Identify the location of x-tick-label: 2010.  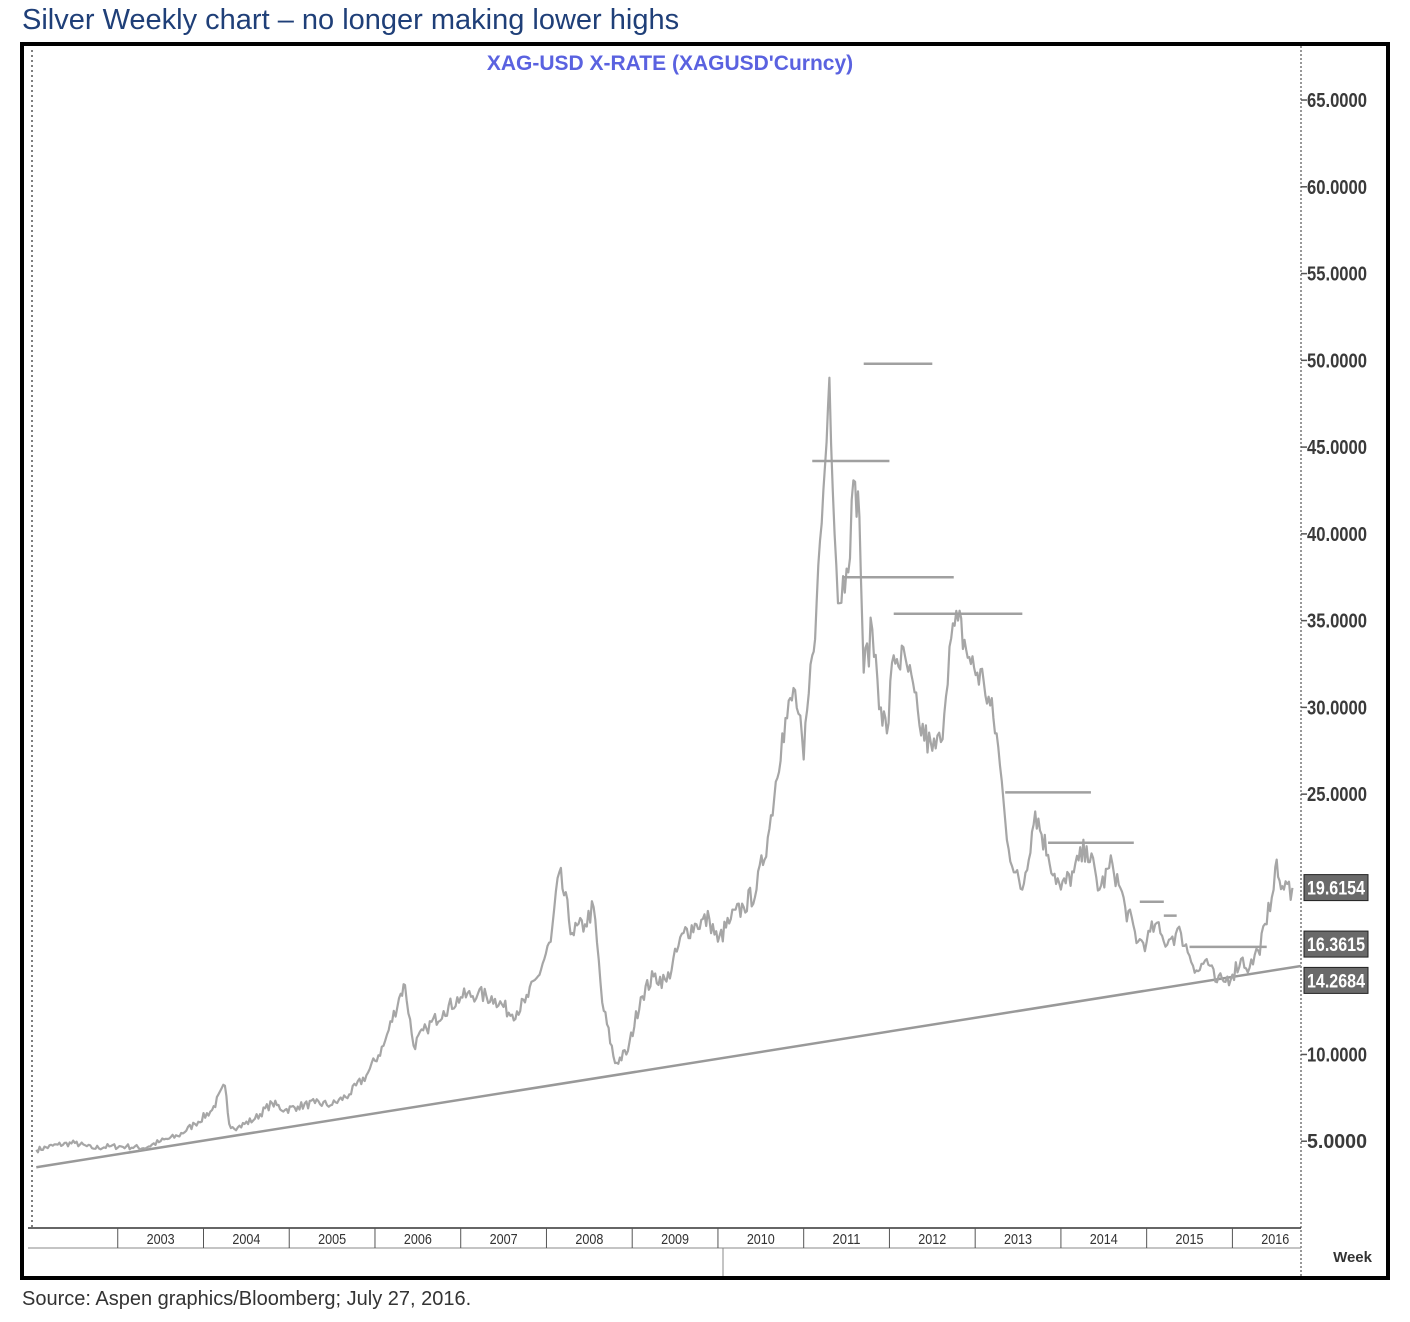
(761, 1239).